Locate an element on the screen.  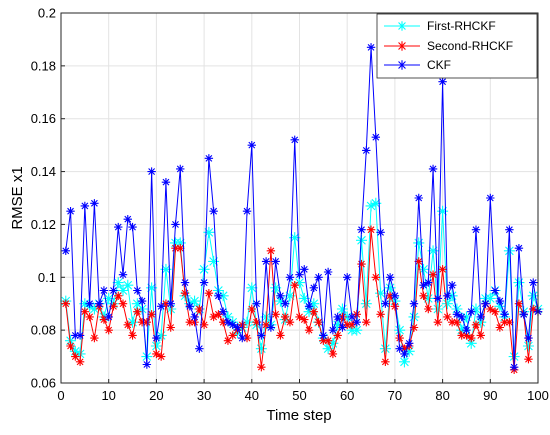
x-ticks: 0 10 20 30 40 50 60 70 80 90 100 is located at coordinates (303, 391).